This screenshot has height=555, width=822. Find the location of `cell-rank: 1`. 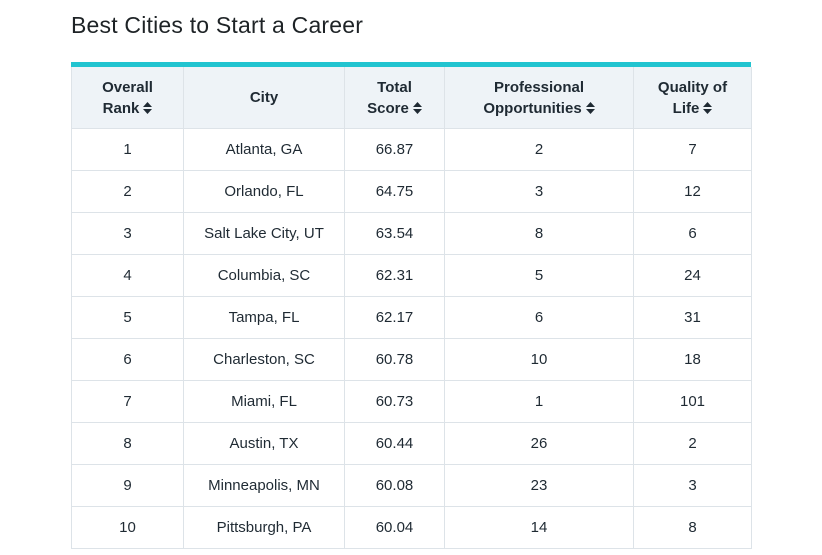

cell-rank: 1 is located at coordinates (127, 149).